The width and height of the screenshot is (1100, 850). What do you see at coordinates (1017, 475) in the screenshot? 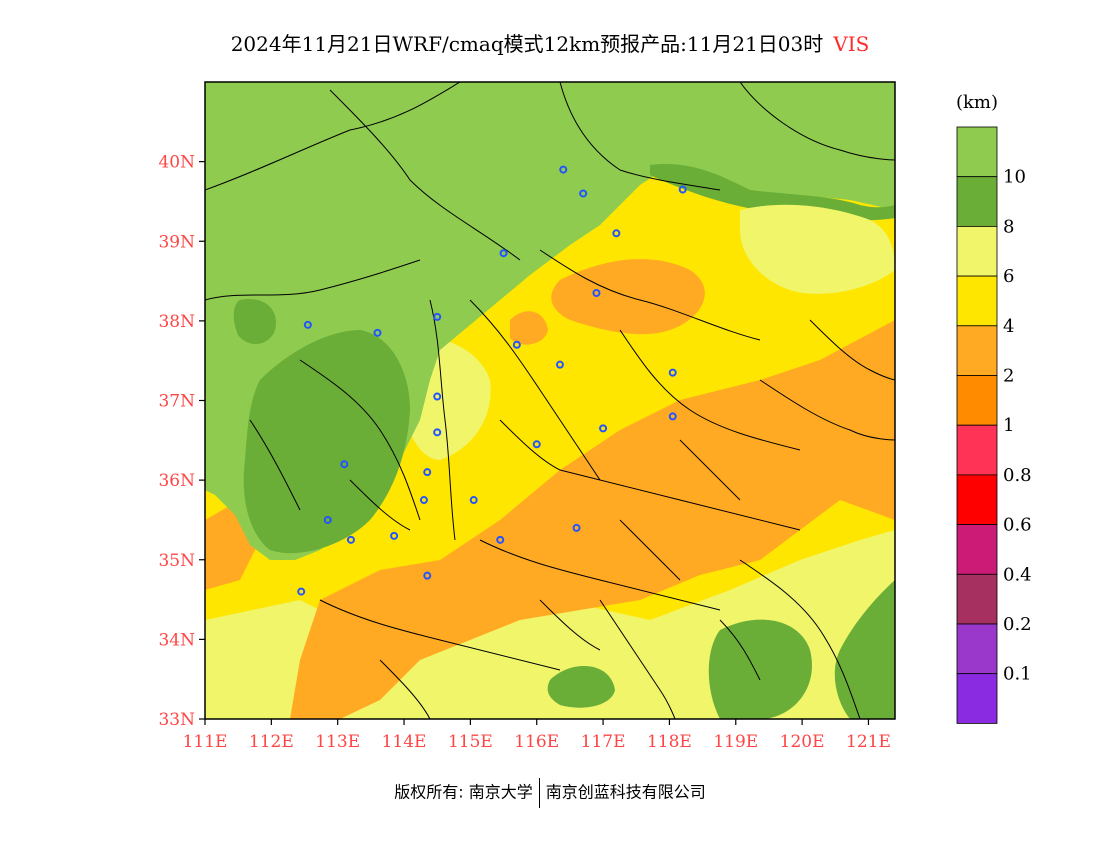
I see `legend-label: 0.8` at bounding box center [1017, 475].